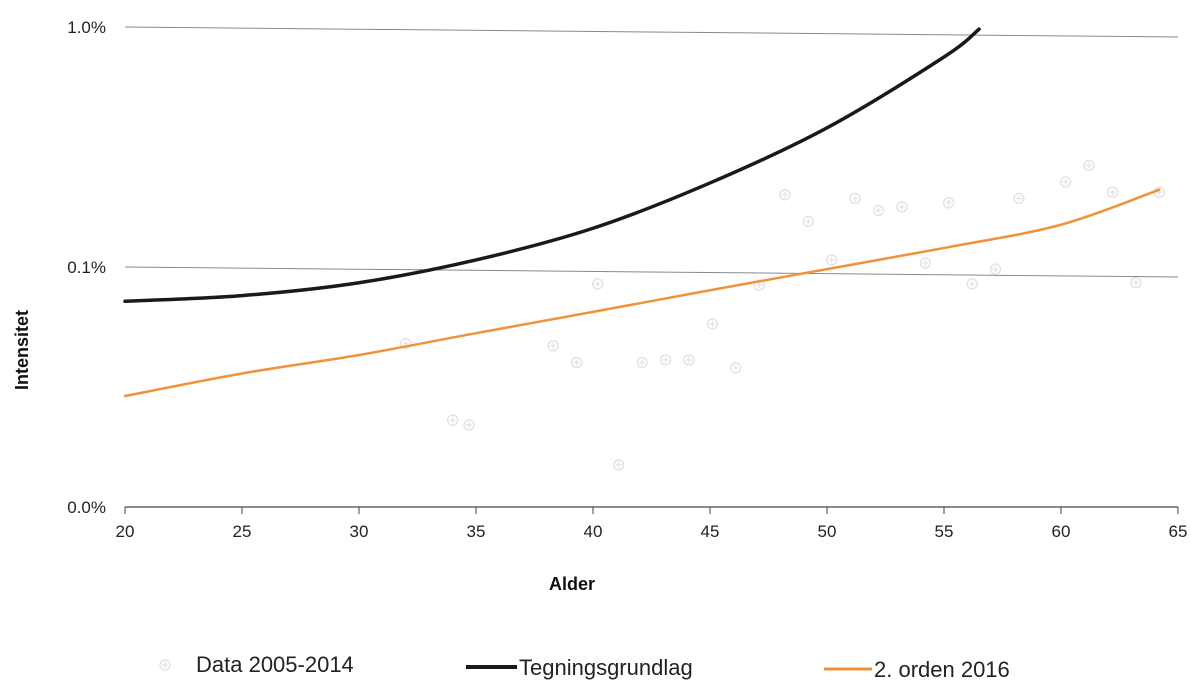 The image size is (1191, 682). Describe the element at coordinates (710, 531) in the screenshot. I see `x-tick-label: 45` at that location.